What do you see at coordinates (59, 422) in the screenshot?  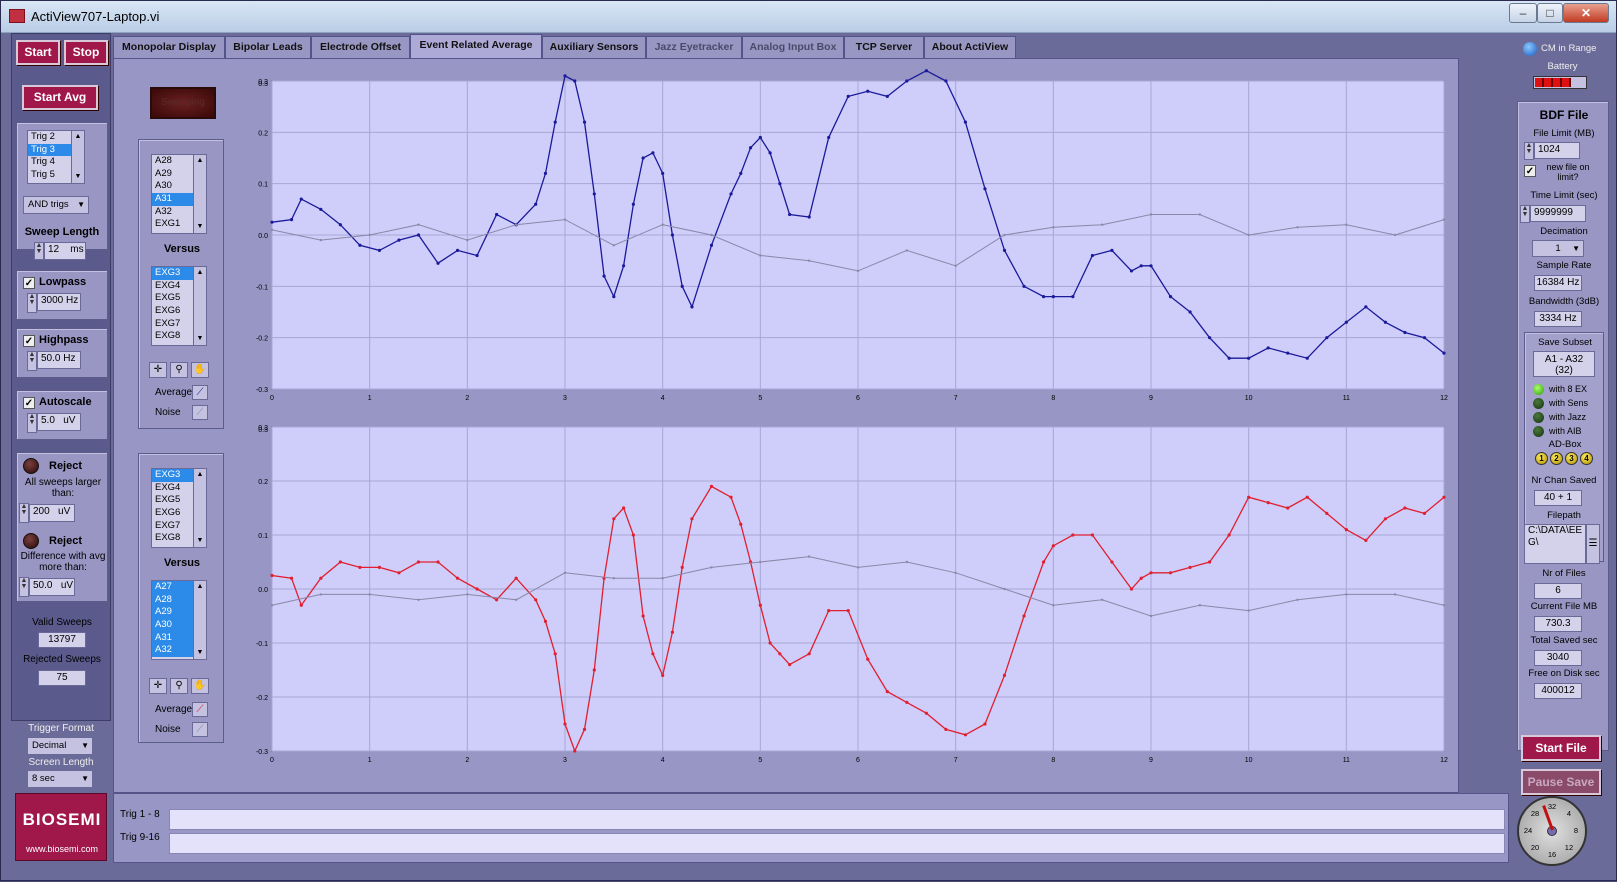 I see `autoscale-field: 5.0 uV` at bounding box center [59, 422].